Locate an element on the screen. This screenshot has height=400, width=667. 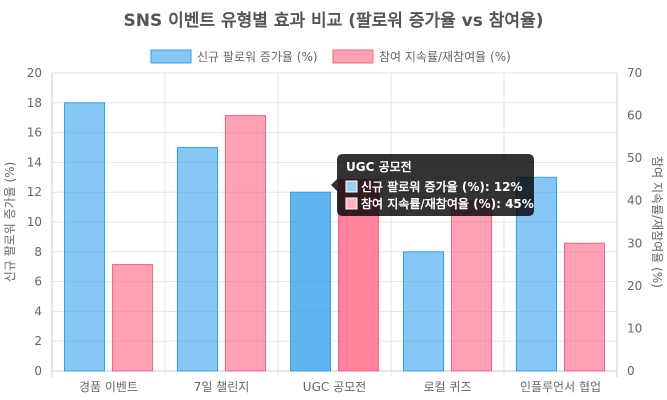
y-right-tick-label: 10 is located at coordinates (634, 328).